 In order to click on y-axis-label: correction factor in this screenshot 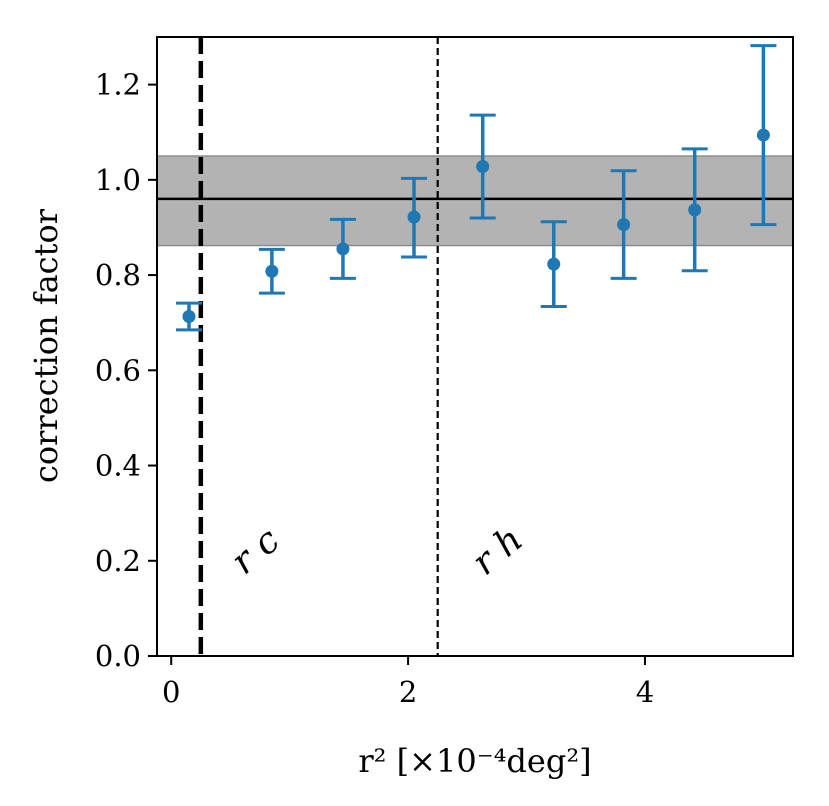, I will do `click(46, 345)`.